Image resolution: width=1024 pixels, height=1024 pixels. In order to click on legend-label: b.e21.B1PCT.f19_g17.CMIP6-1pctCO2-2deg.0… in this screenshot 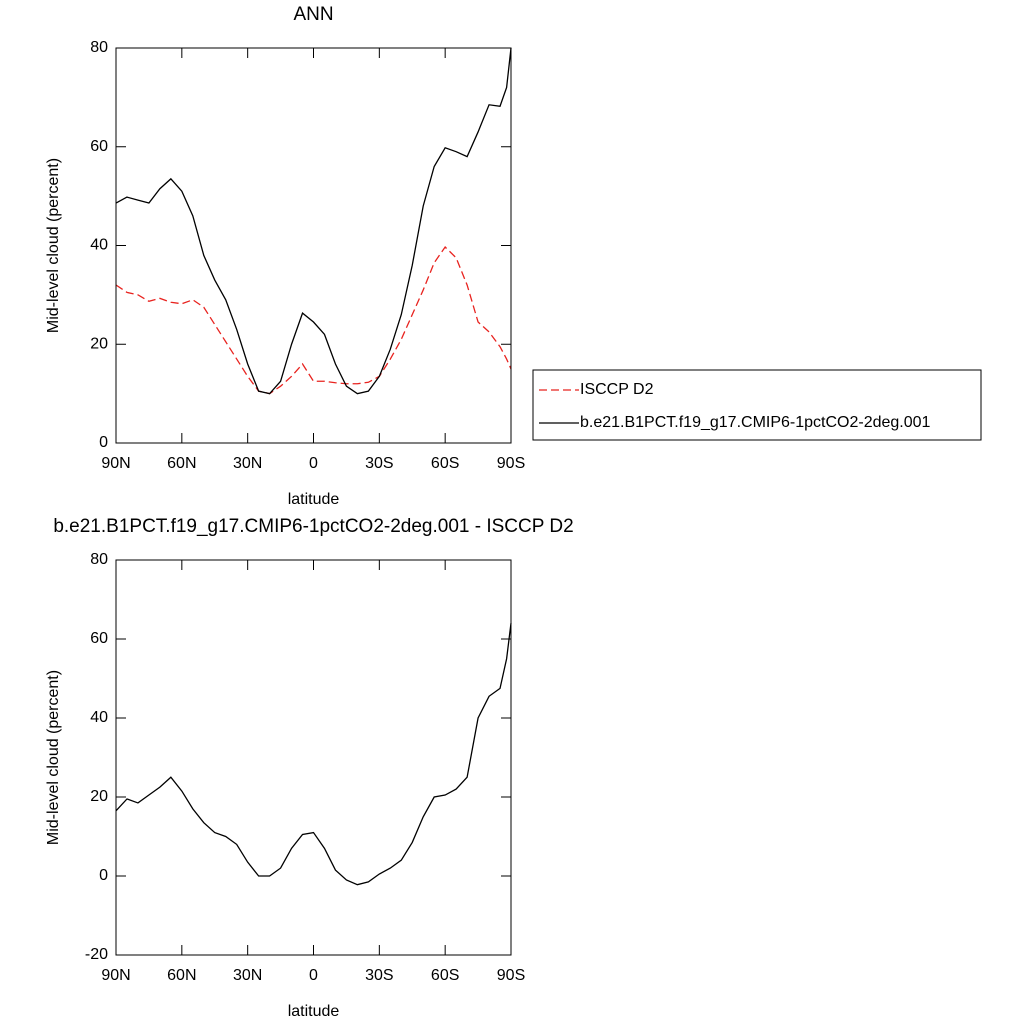, I will do `click(755, 422)`.